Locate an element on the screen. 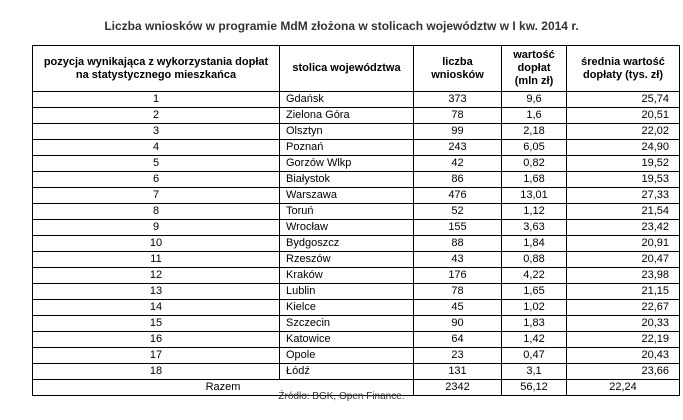  cell-average-subsidy: 20,51 is located at coordinates (623, 115).